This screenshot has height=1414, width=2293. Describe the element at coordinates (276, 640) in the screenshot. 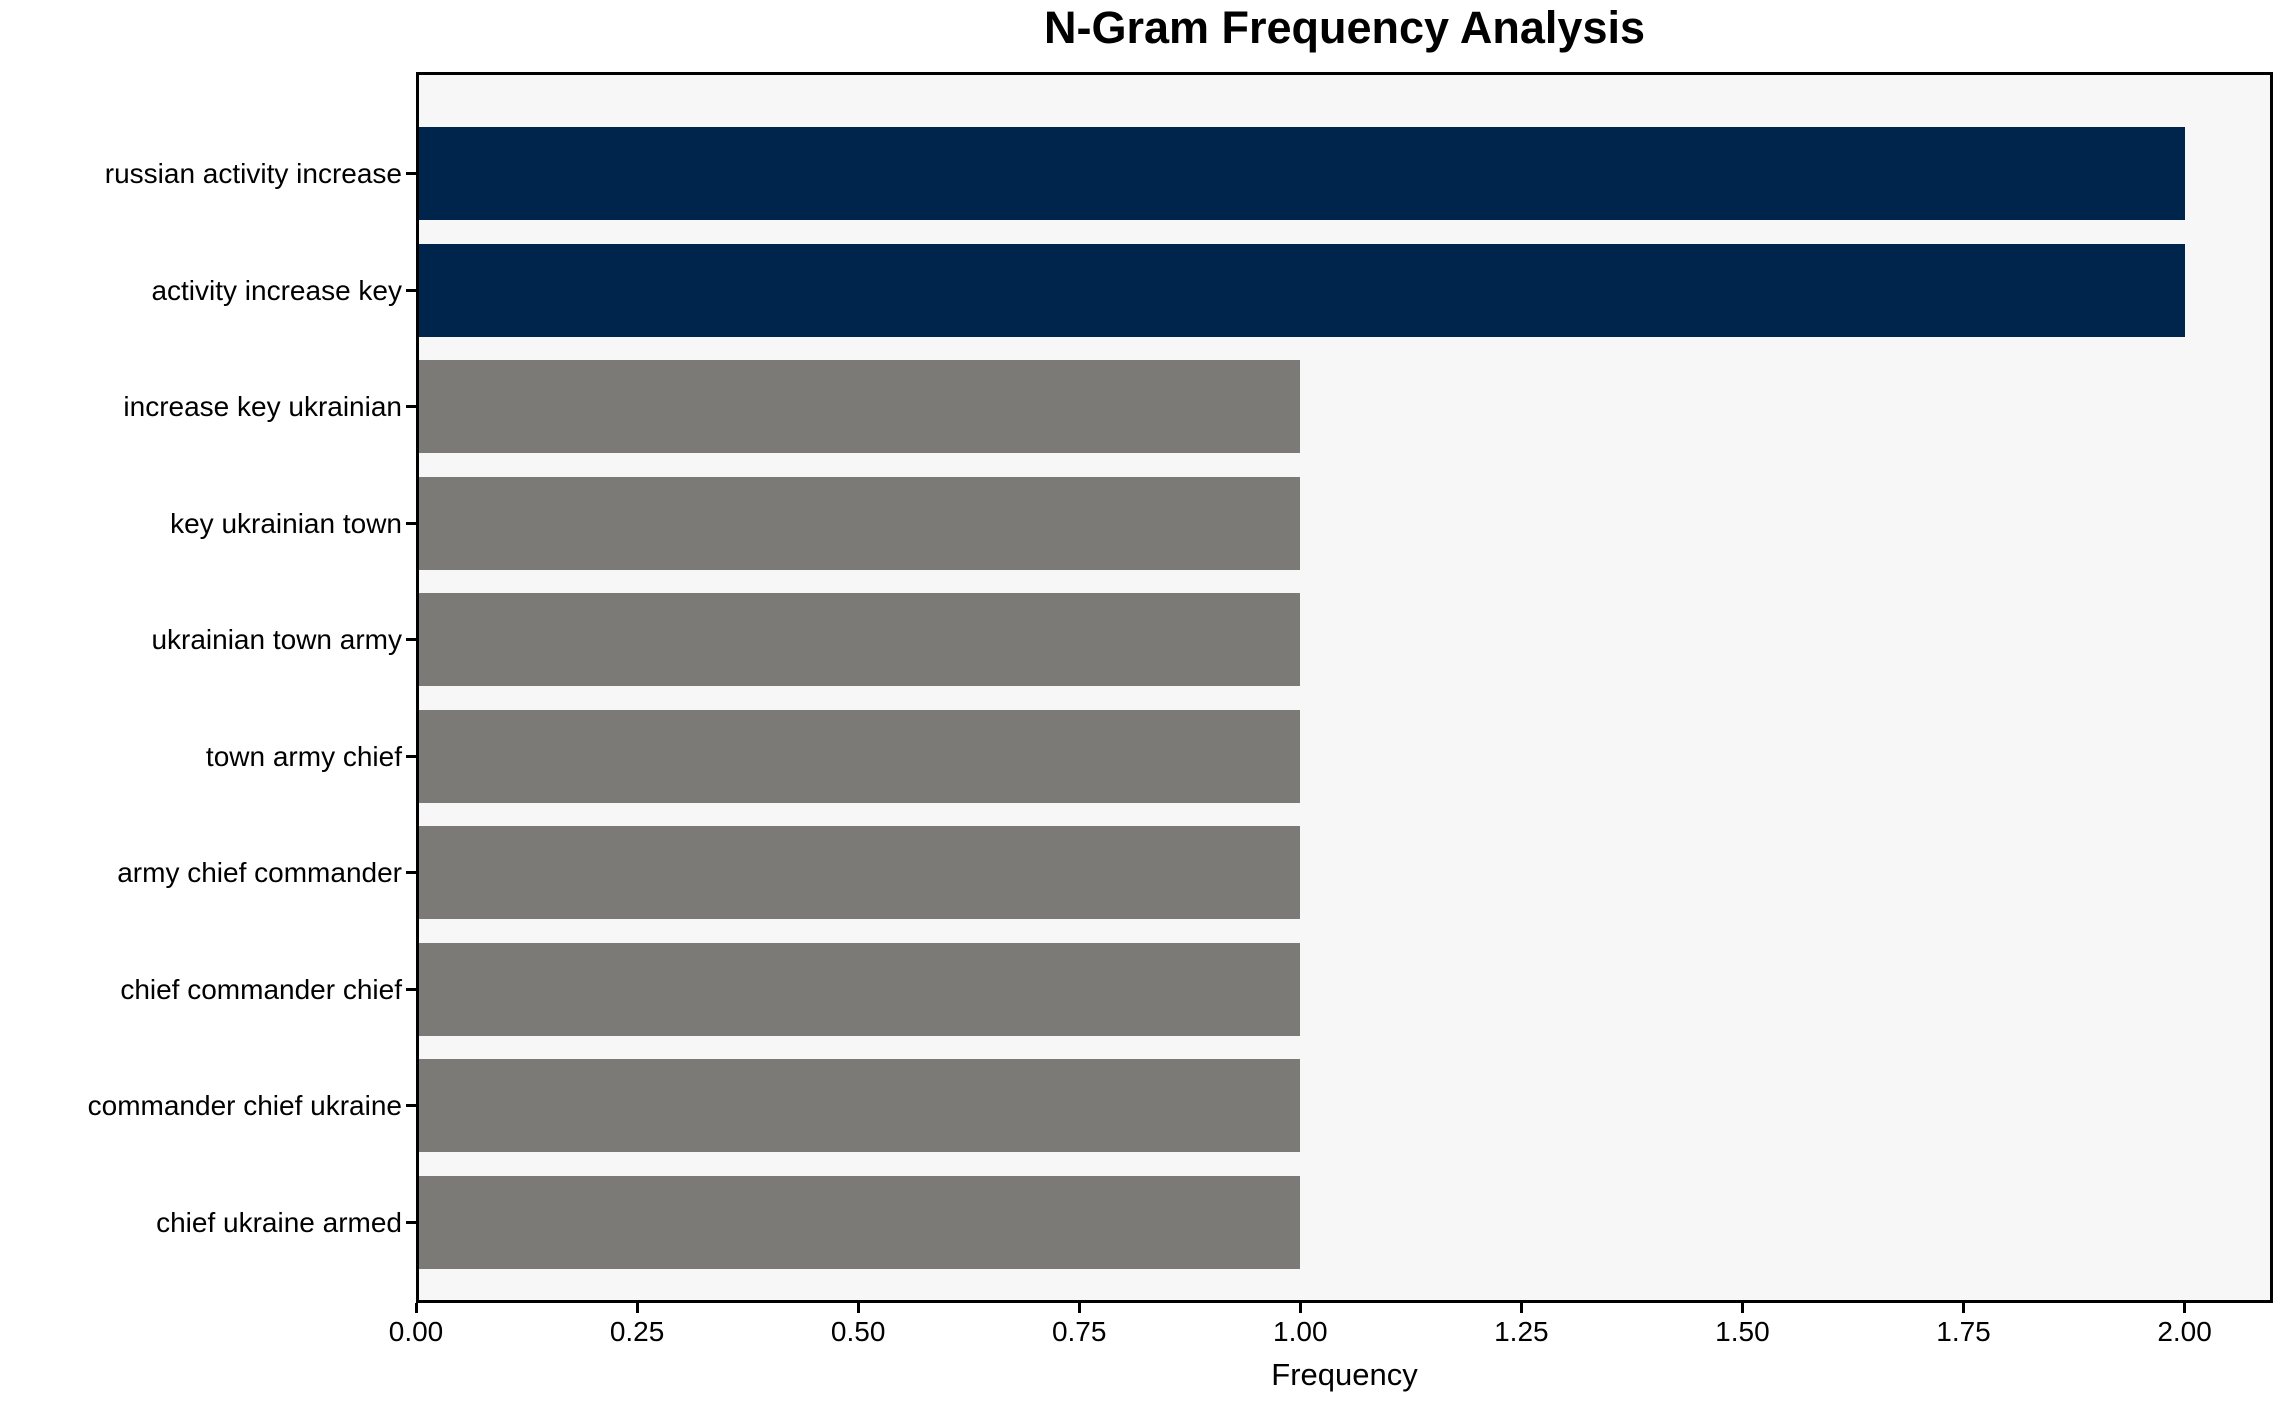

I see `category-label: ukrainian town army` at that location.